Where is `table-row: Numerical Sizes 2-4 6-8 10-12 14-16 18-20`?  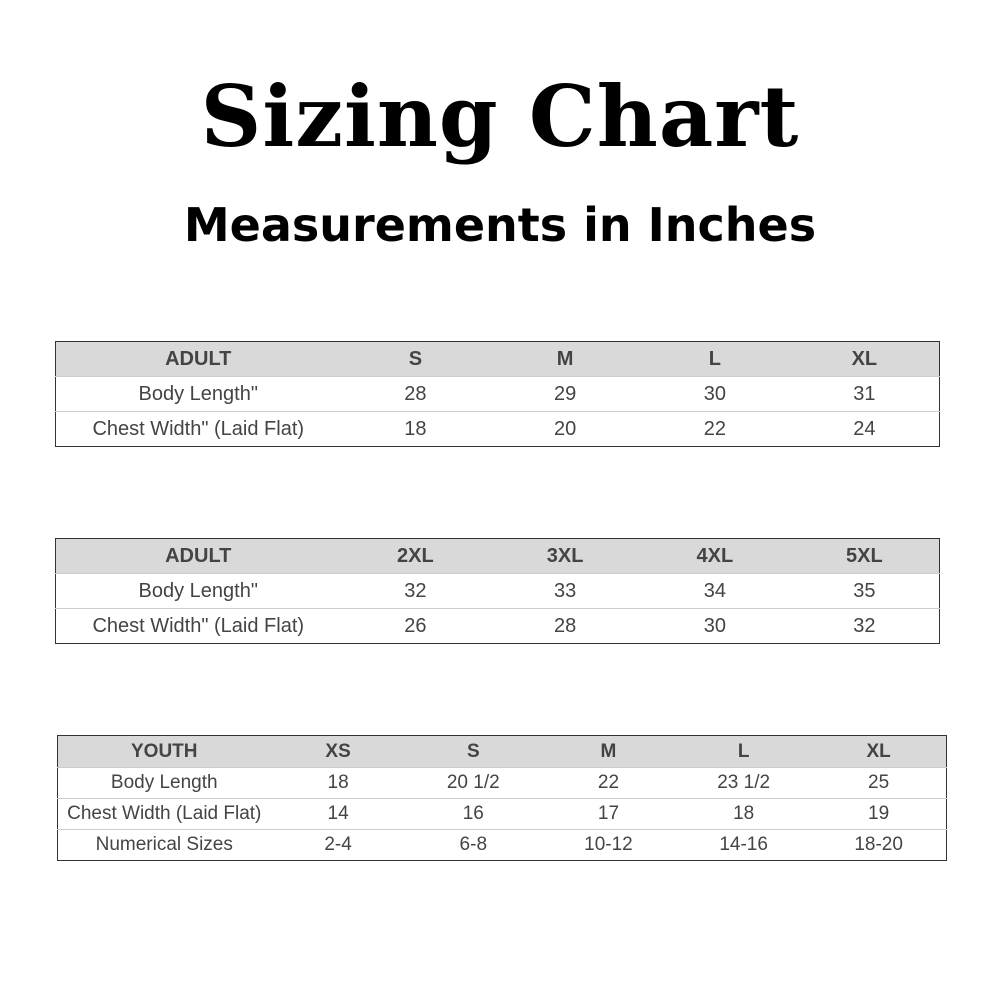 table-row: Numerical Sizes 2-4 6-8 10-12 14-16 18-20 is located at coordinates (502, 845).